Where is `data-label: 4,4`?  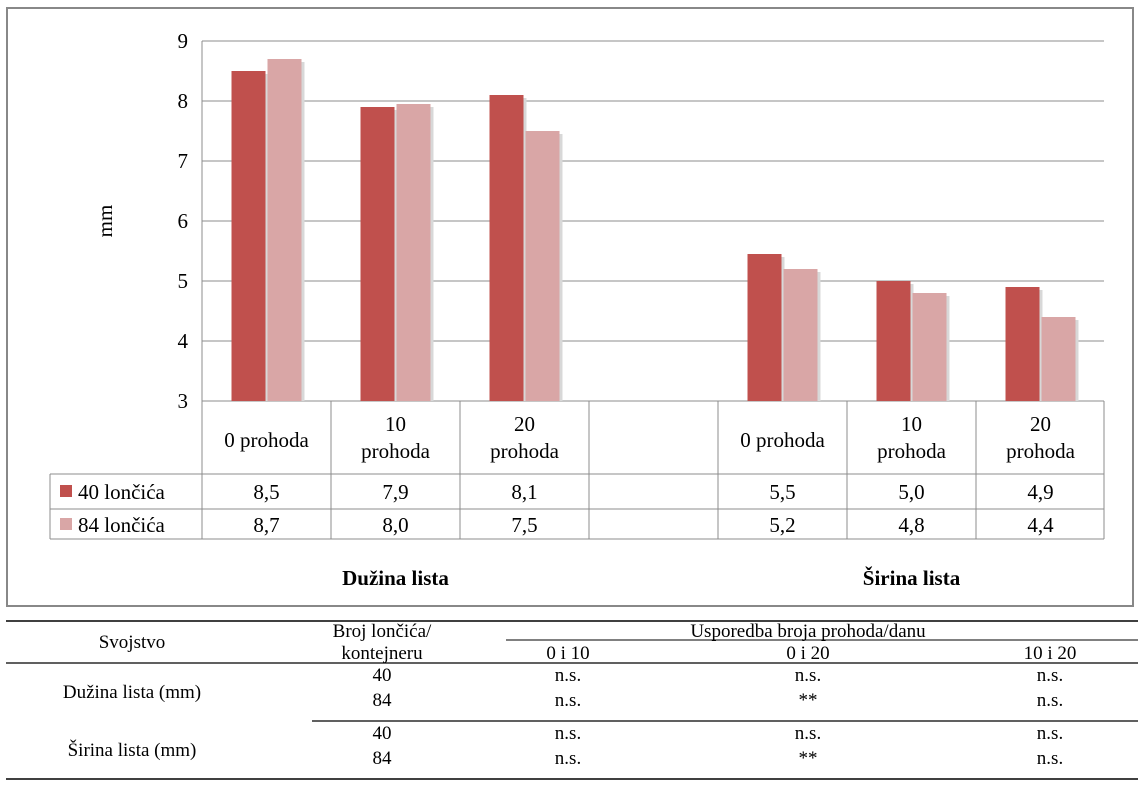
data-label: 4,4 is located at coordinates (1040, 525).